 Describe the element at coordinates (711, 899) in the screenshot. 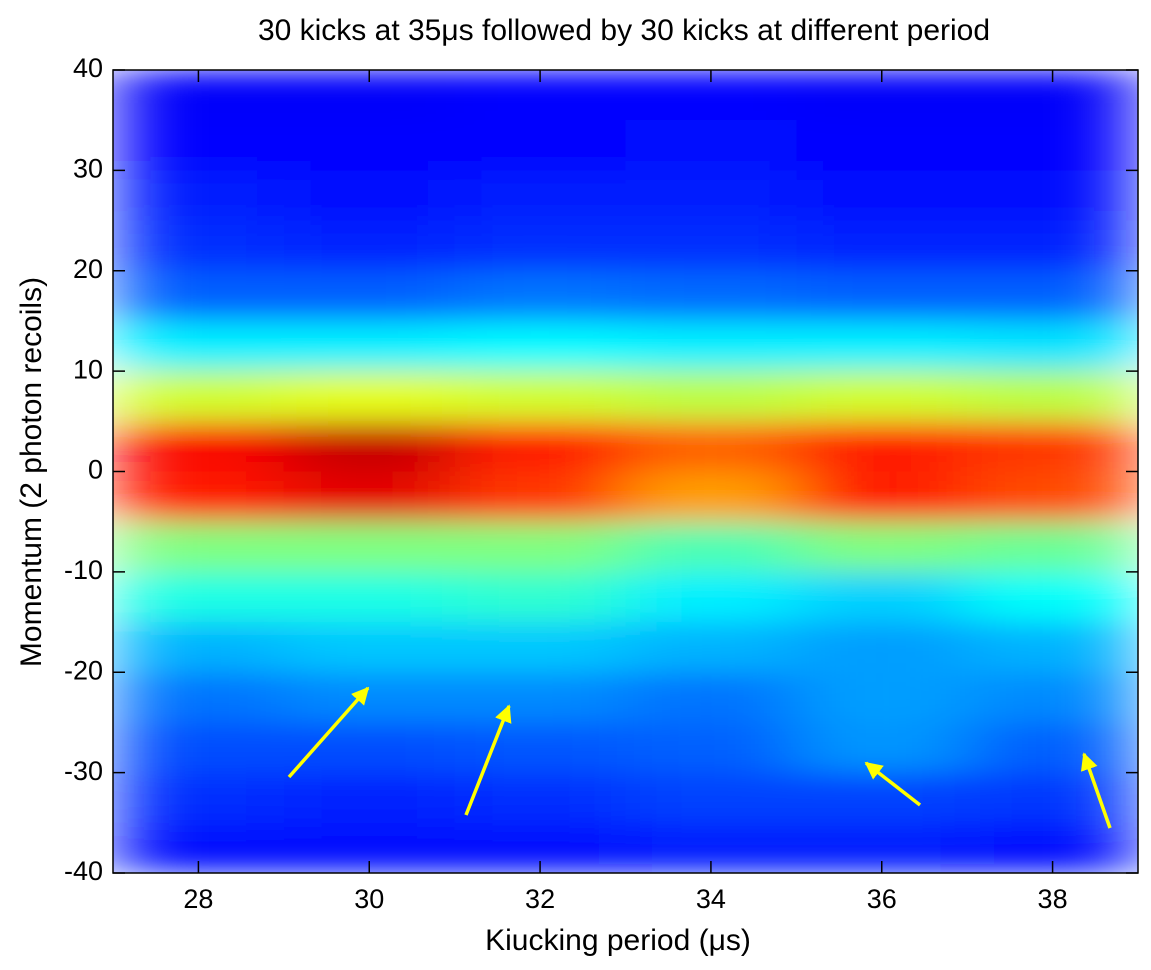

I see `x-tick-label: 34` at that location.